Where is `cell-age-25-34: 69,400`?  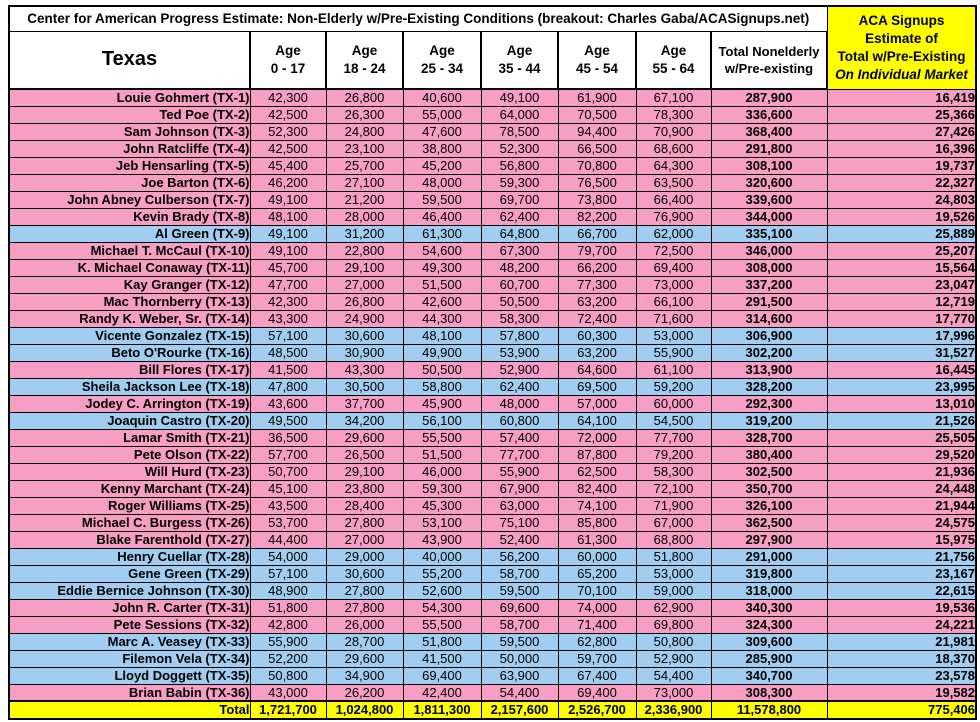 cell-age-25-34: 69,400 is located at coordinates (442, 675).